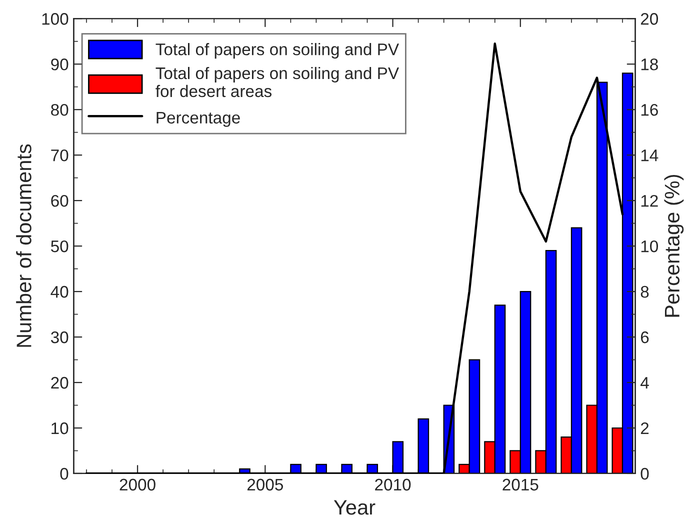 The image size is (689, 532). I want to click on y-tick-label: 10, so click(60, 428).